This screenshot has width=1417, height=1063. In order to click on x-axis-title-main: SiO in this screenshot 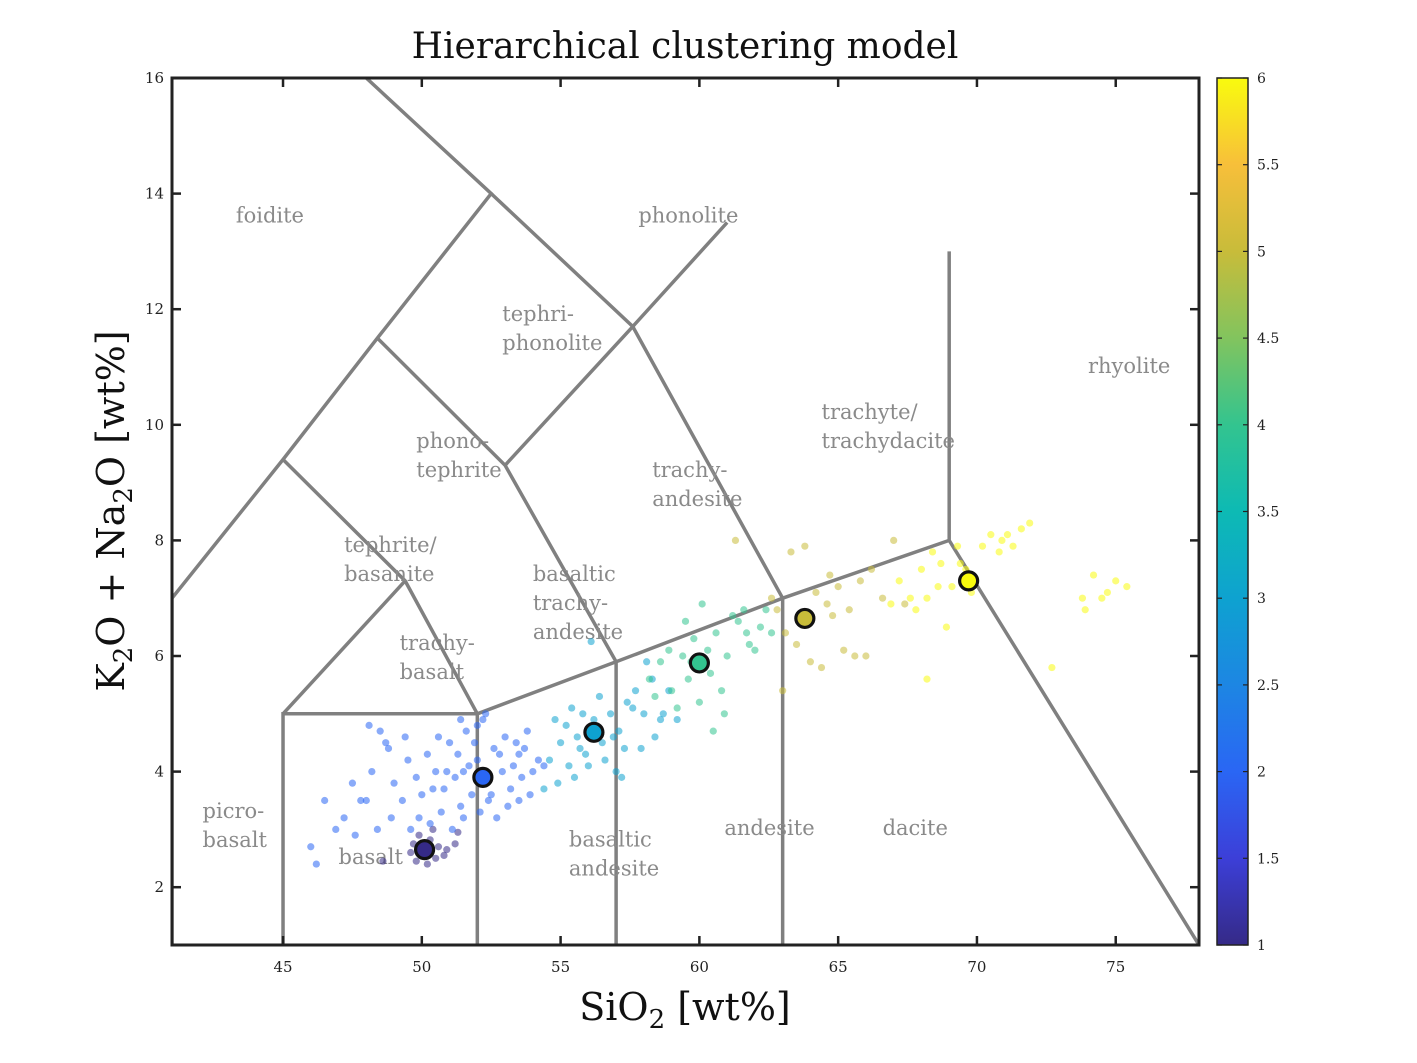, I will do `click(613, 1007)`.